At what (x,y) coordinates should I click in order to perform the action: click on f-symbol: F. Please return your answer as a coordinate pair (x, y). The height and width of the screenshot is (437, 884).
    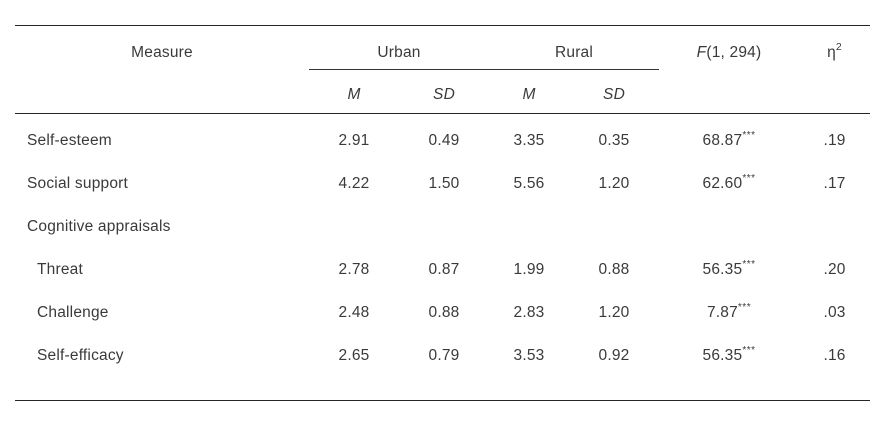
    Looking at the image, I should click on (701, 52).